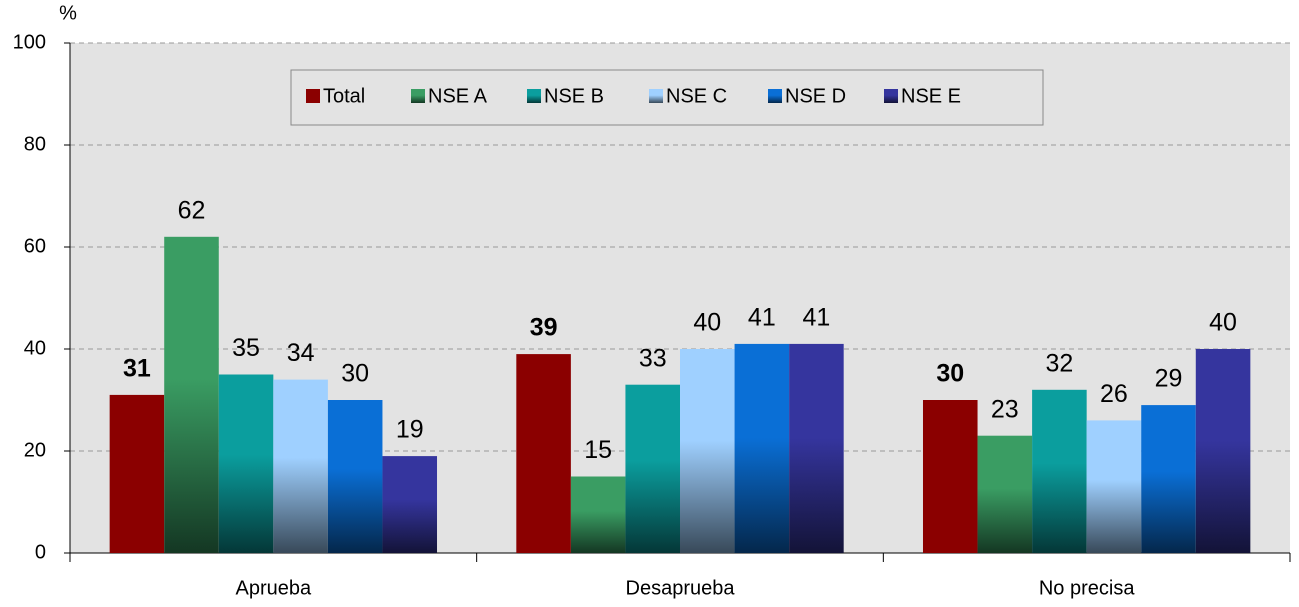  Describe the element at coordinates (1005, 409) in the screenshot. I see `value-label: 23` at that location.